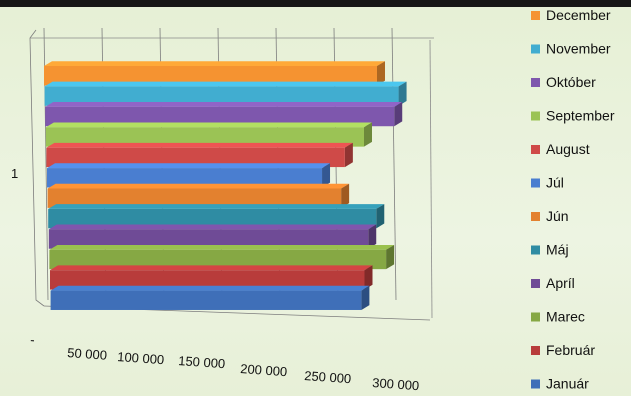  I want to click on bar-end-jún, so click(345, 195).